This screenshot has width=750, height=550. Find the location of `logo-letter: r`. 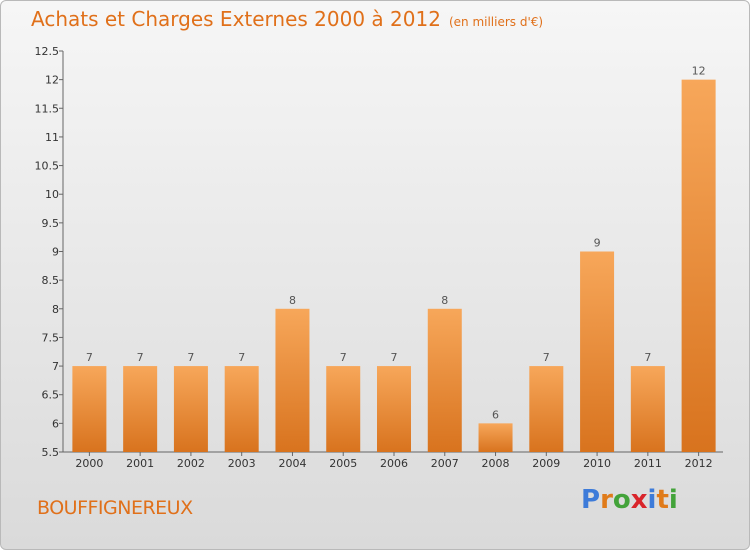

logo-letter: r is located at coordinates (606, 500).